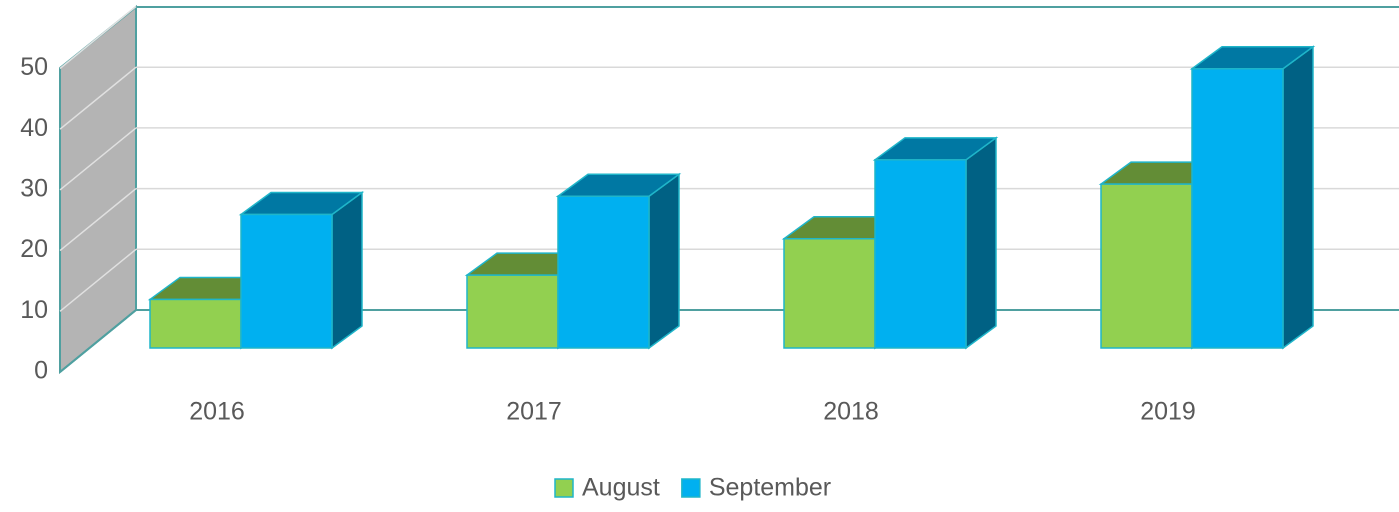 The width and height of the screenshot is (1399, 512). I want to click on side-wall, so click(98, 189).